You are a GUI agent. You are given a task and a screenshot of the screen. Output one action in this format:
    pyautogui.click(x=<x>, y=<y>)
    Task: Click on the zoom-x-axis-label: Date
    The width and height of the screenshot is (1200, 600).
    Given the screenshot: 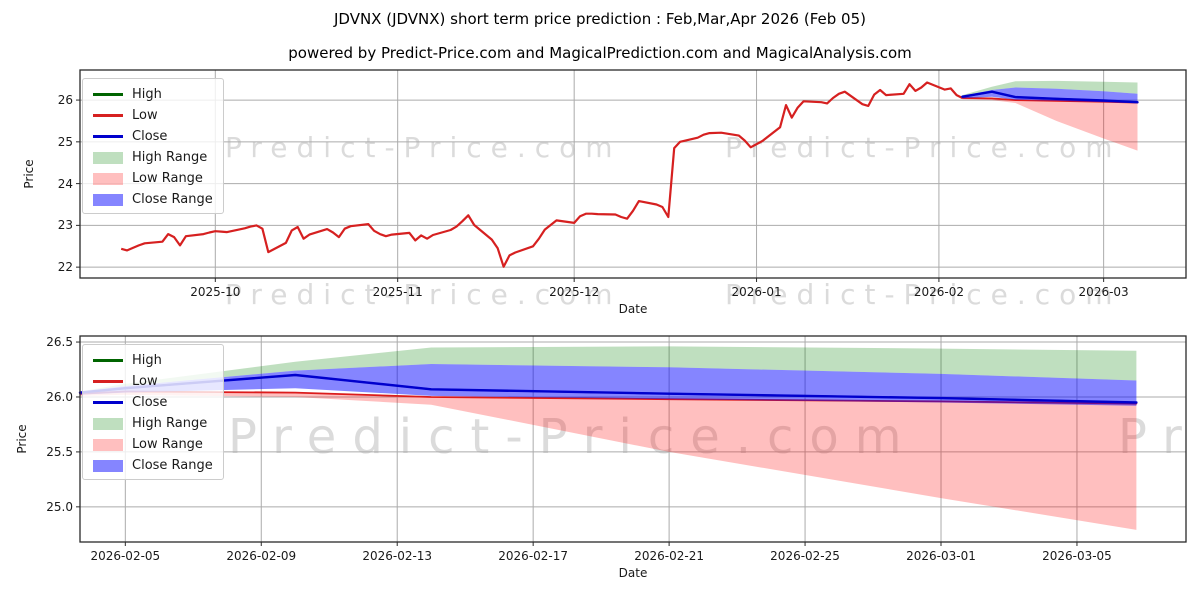 What is the action you would take?
    pyautogui.click(x=633, y=573)
    